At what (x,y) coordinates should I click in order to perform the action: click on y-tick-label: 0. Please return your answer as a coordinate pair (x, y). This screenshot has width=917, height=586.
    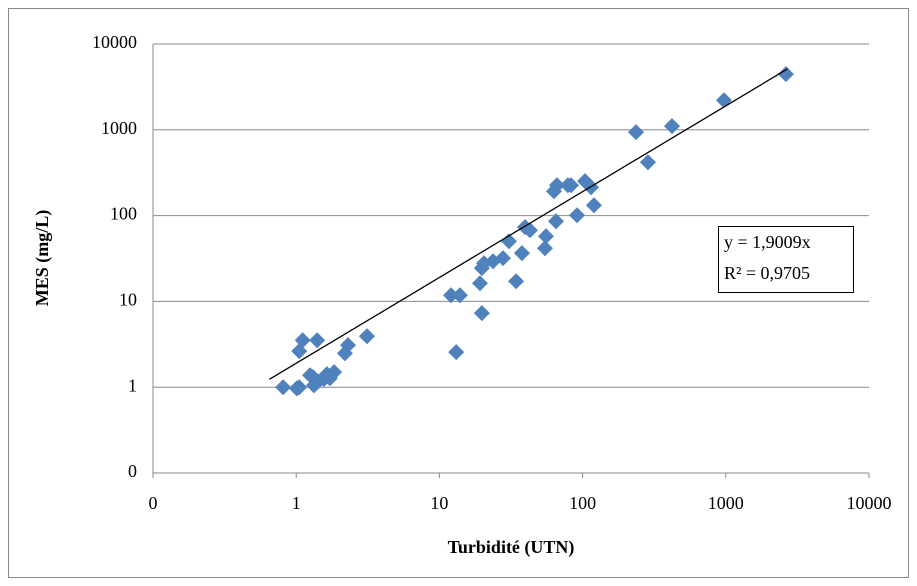
    Looking at the image, I should click on (132, 471).